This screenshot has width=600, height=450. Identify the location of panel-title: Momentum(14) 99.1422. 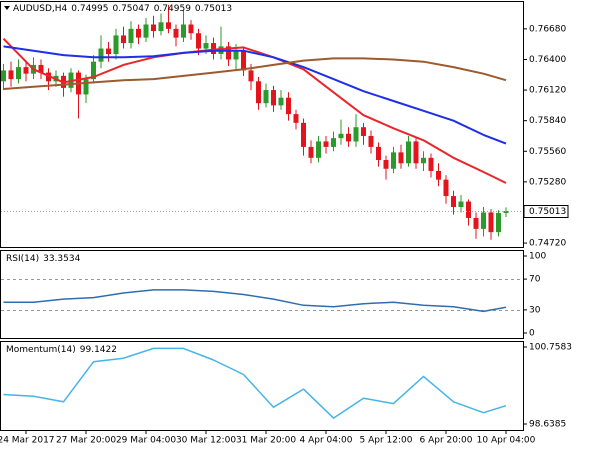
(61, 350).